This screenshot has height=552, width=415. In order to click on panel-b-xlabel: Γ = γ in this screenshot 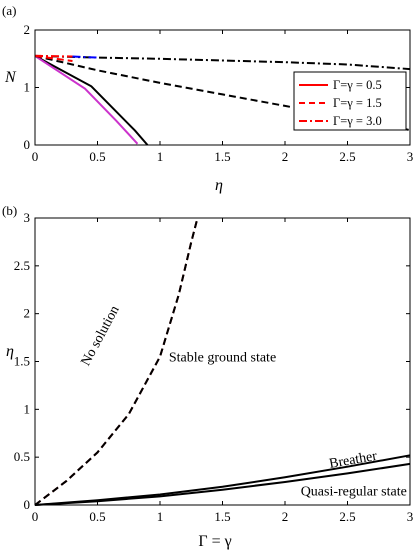, I will do `click(214, 541)`.